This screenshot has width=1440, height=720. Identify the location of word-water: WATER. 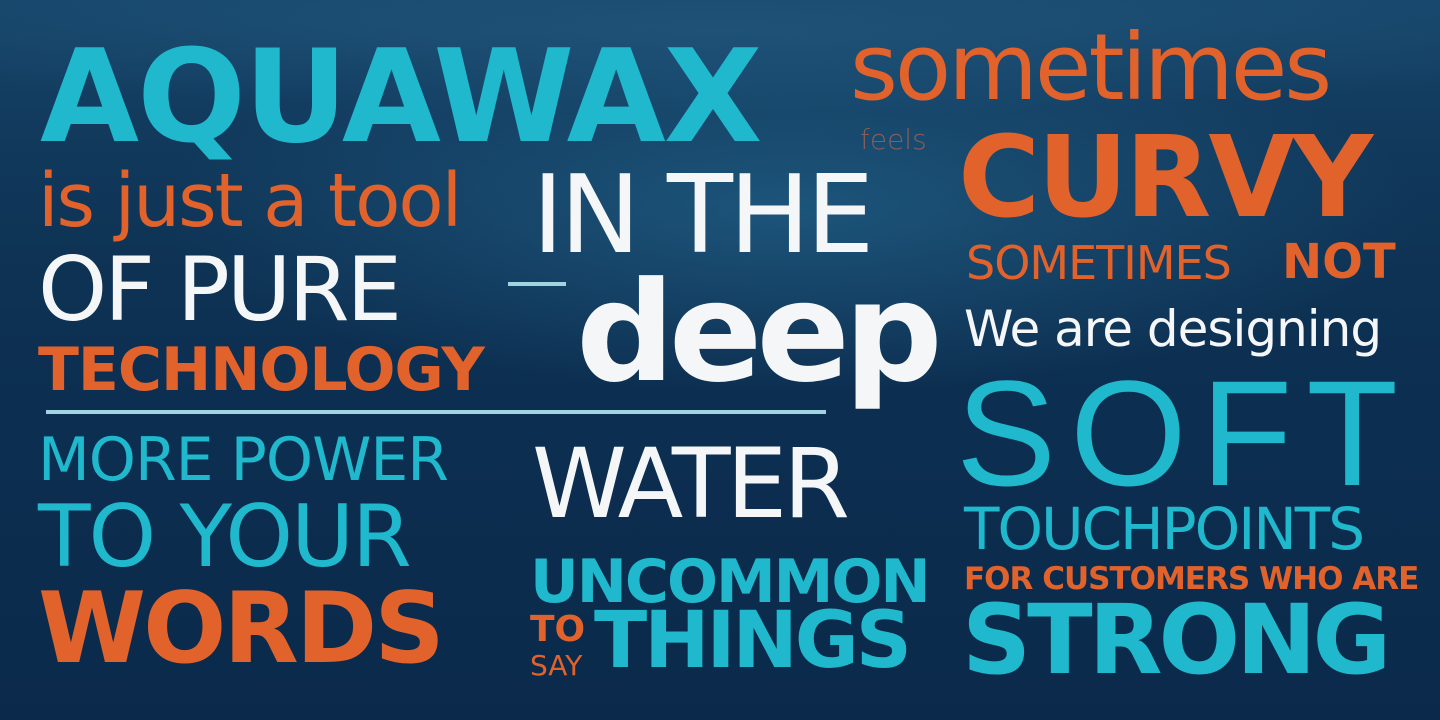
(691, 484).